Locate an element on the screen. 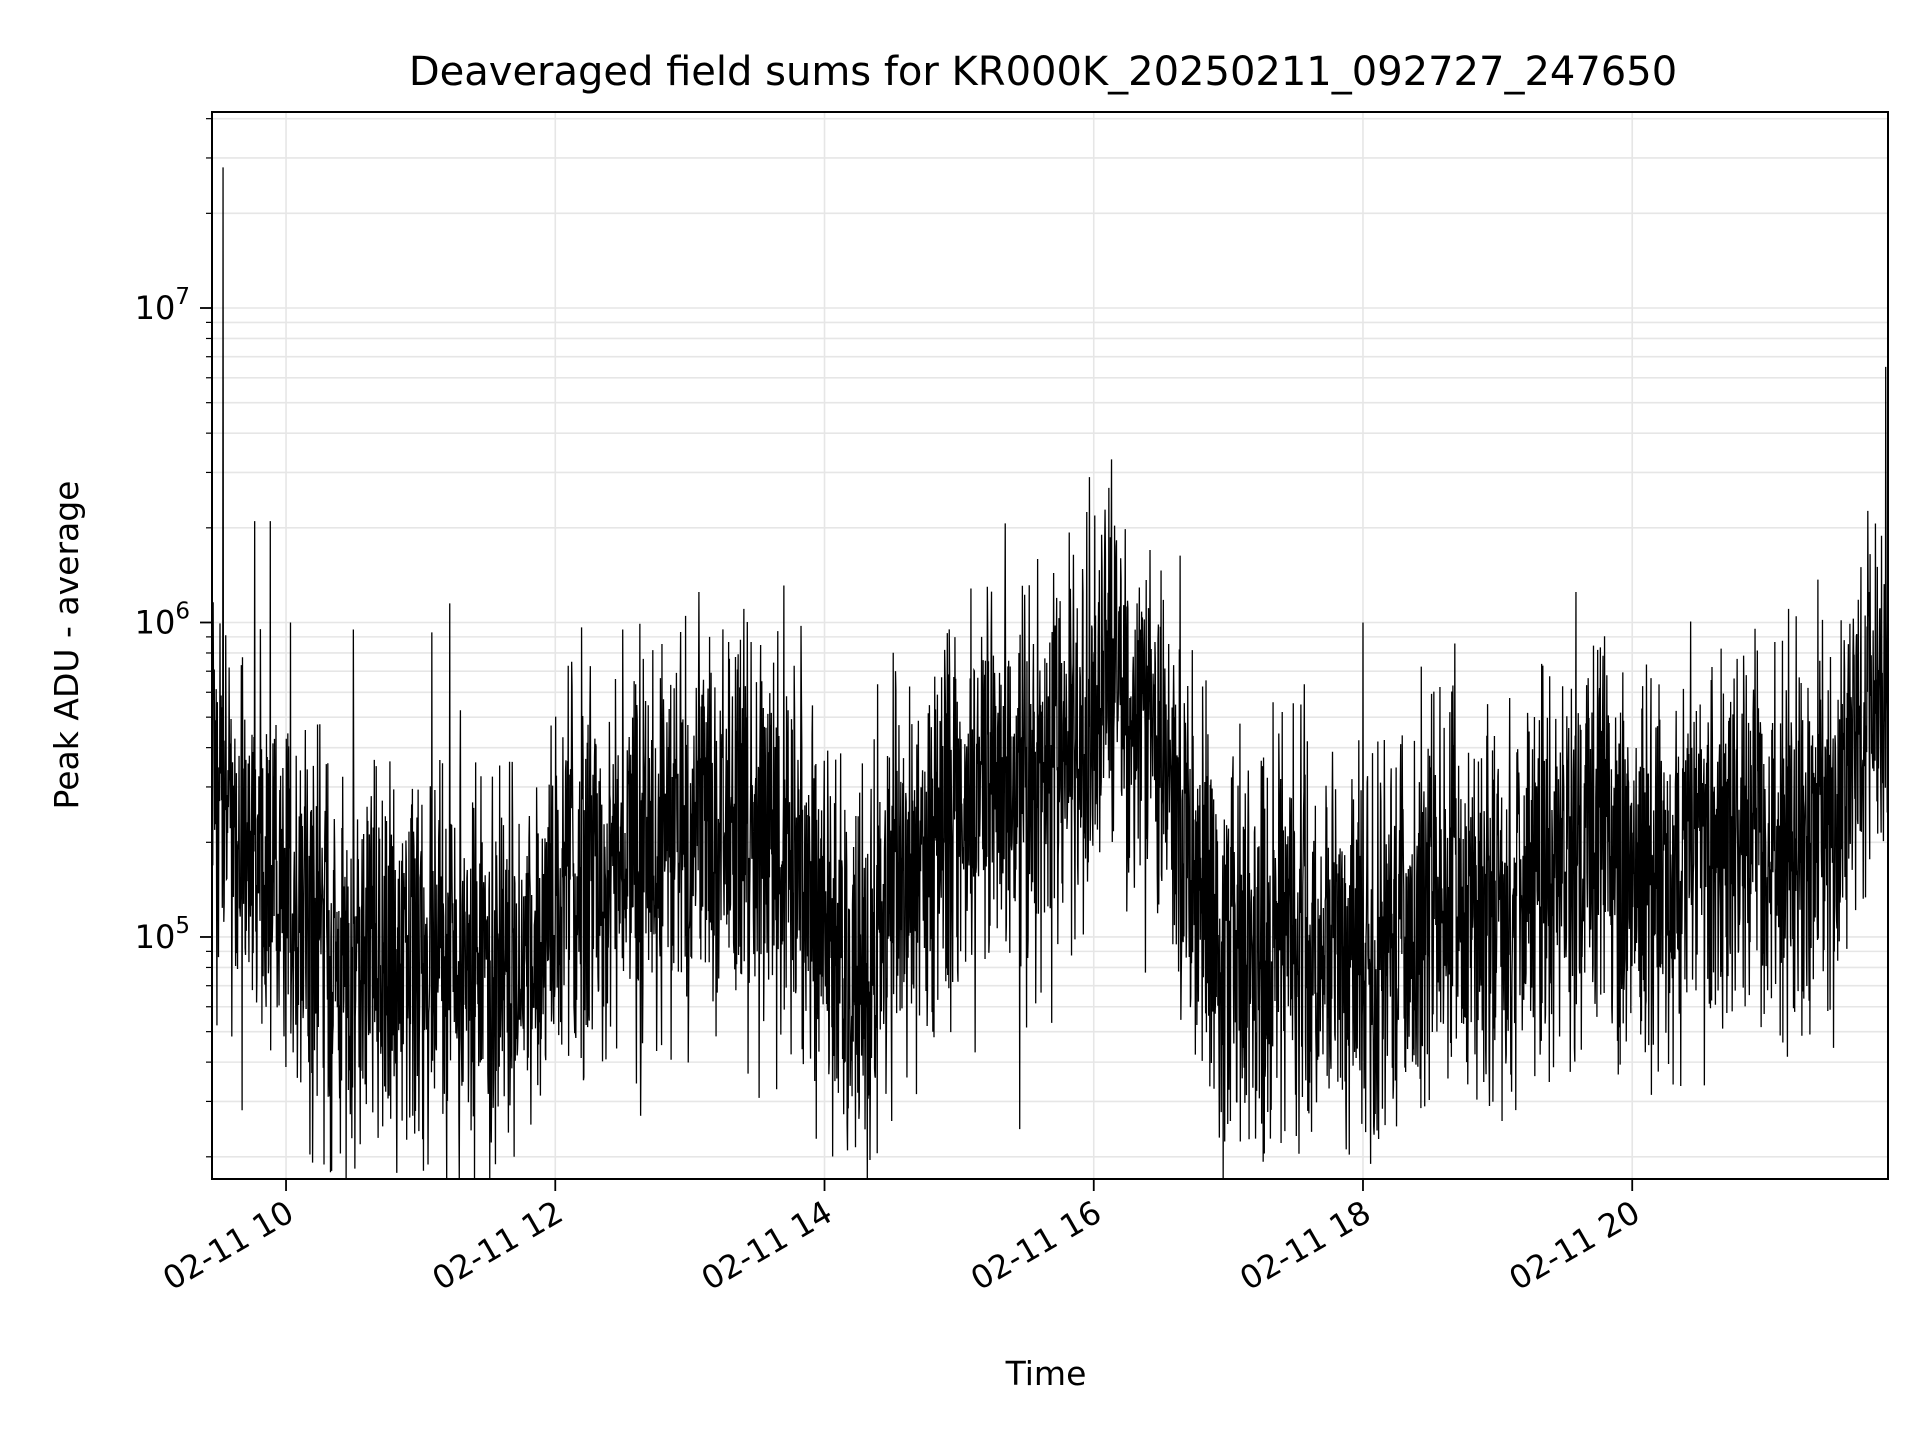  y-tick-label: 10⁶ is located at coordinates (162, 619).